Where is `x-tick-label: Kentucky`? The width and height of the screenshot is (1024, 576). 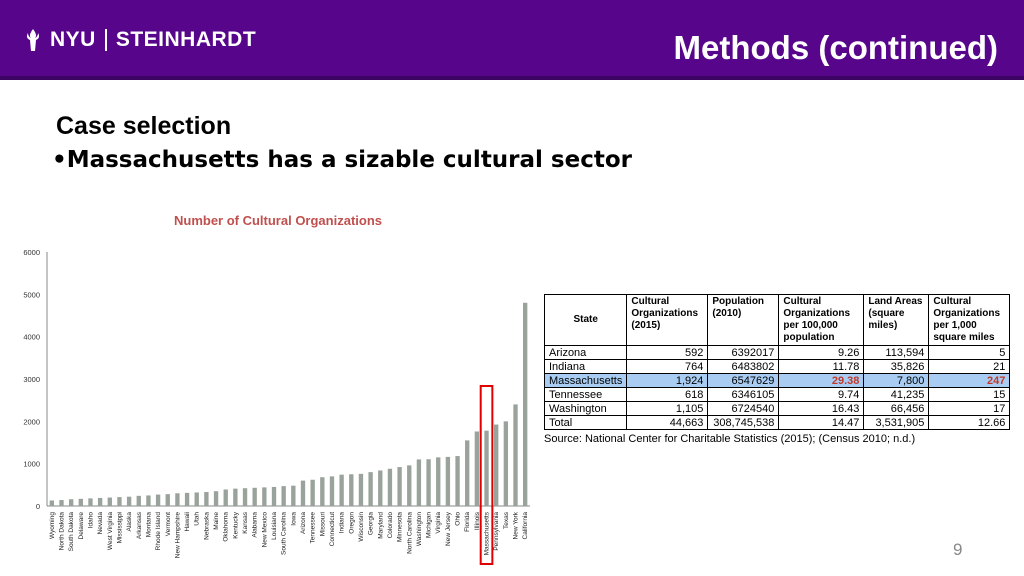
x-tick-label: Kentucky is located at coordinates (235, 524).